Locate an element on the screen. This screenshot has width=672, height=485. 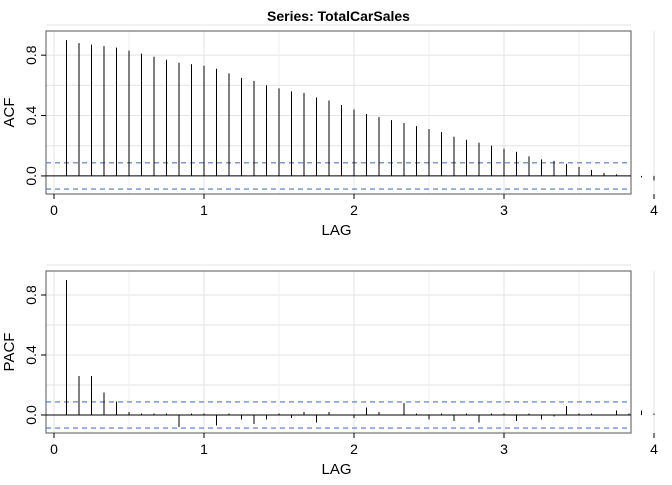
acf-x-tick-label-2: 2 is located at coordinates (354, 210).